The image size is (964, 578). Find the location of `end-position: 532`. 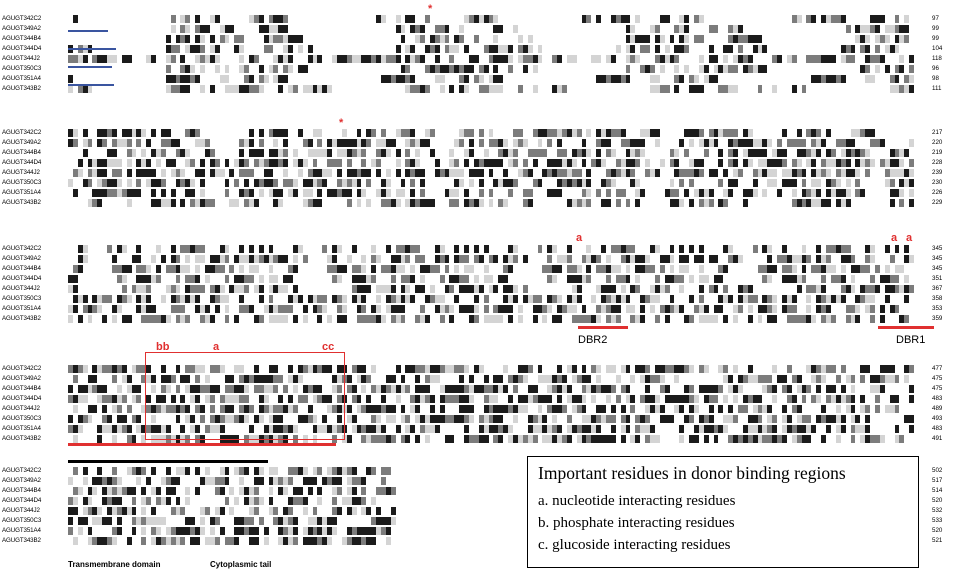

end-position: 532 is located at coordinates (937, 510).